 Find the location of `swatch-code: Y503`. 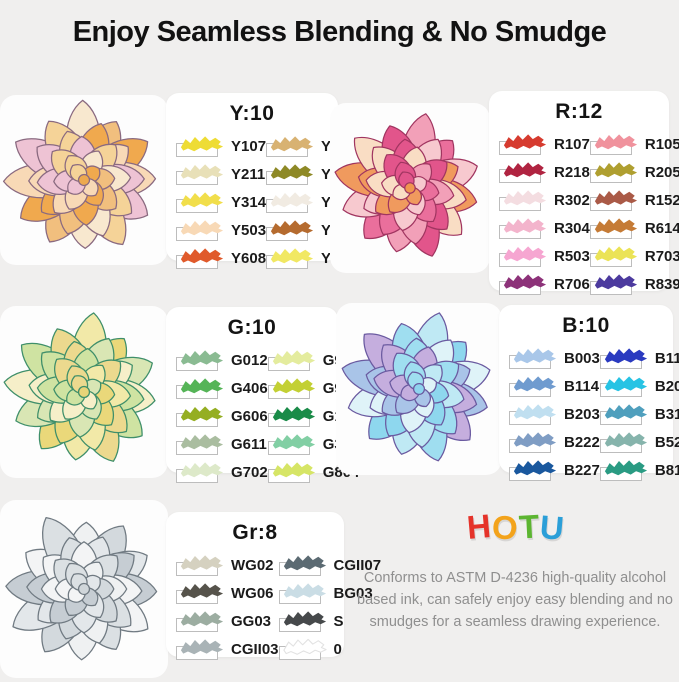

swatch-code: Y503 is located at coordinates (249, 230).